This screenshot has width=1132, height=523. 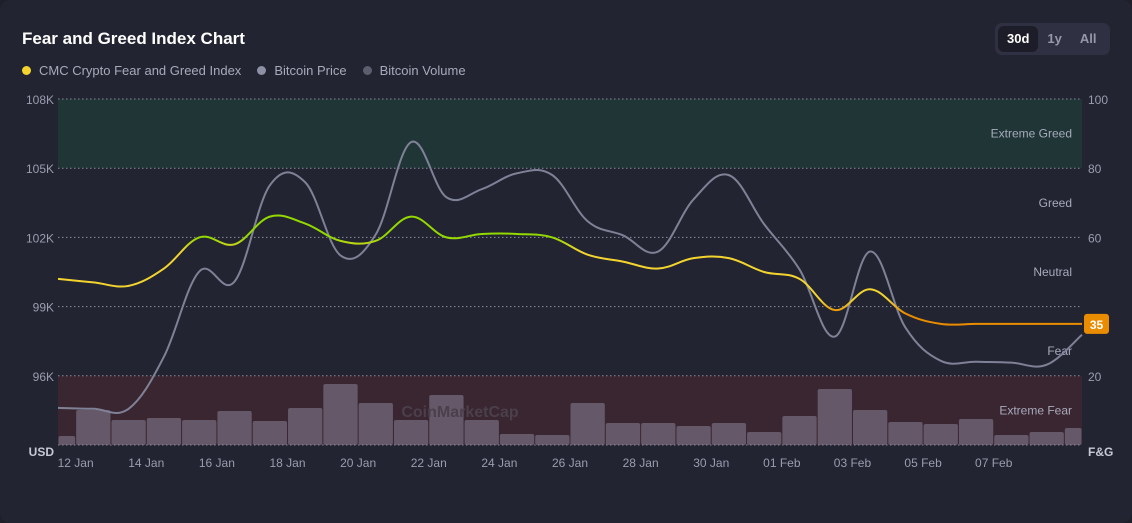 I want to click on watermark-logo: CoinMarketCap, so click(x=460, y=412).